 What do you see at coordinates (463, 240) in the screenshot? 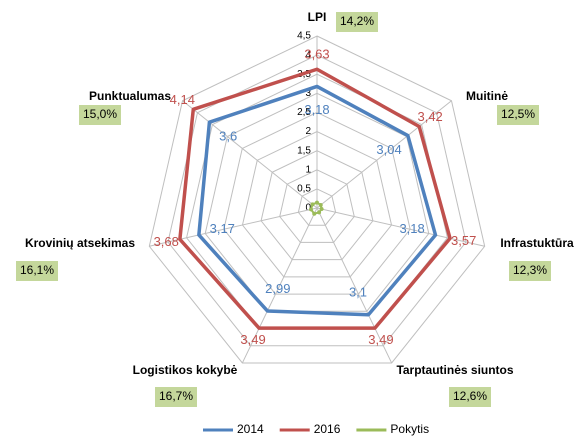
I see `value-label: 3,57` at bounding box center [463, 240].